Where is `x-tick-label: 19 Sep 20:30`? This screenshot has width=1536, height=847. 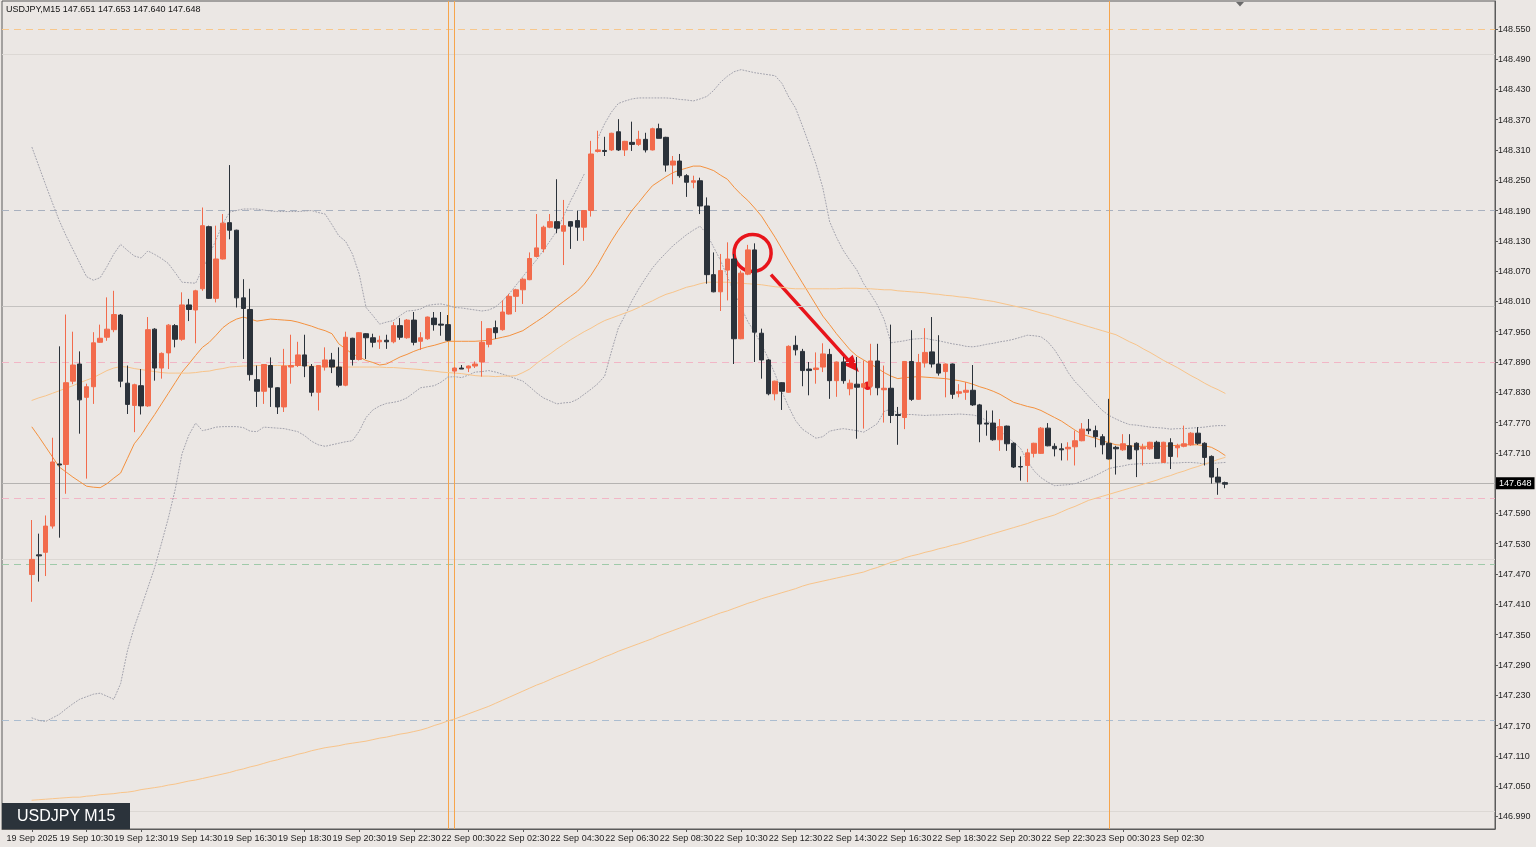
x-tick-label: 19 Sep 20:30 is located at coordinates (359, 837).